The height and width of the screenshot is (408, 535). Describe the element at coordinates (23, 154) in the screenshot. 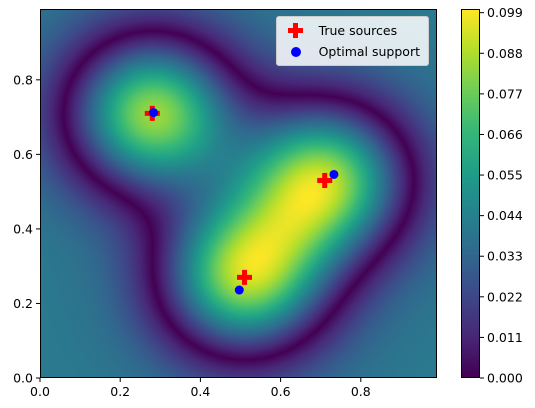

I see `y-tick-label: 0.6` at that location.